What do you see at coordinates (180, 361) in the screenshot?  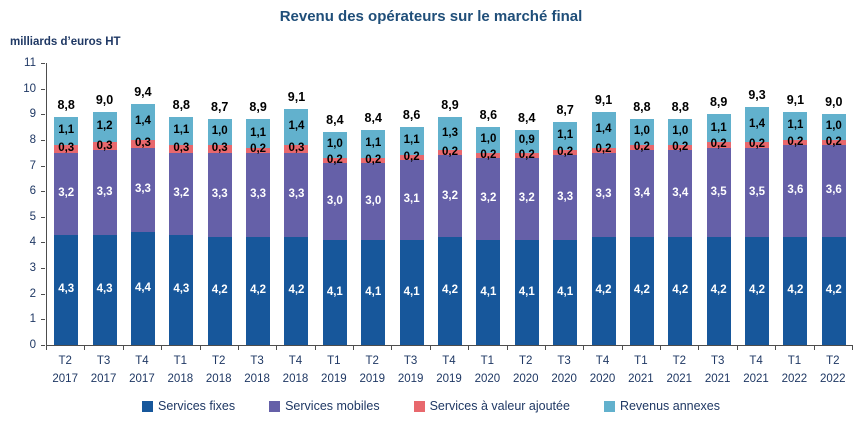 I see `x-axis-label-quarter: T1` at bounding box center [180, 361].